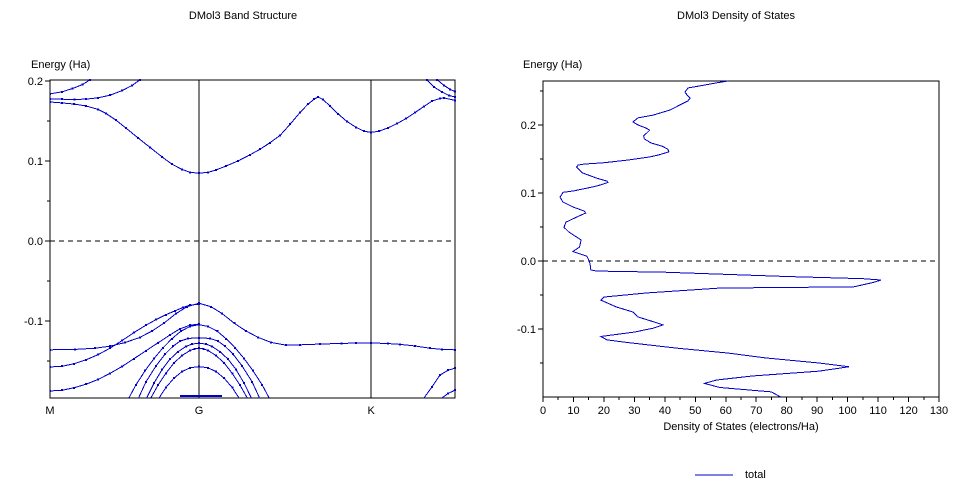  What do you see at coordinates (756, 411) in the screenshot?
I see `x-tick-label: 70` at bounding box center [756, 411].